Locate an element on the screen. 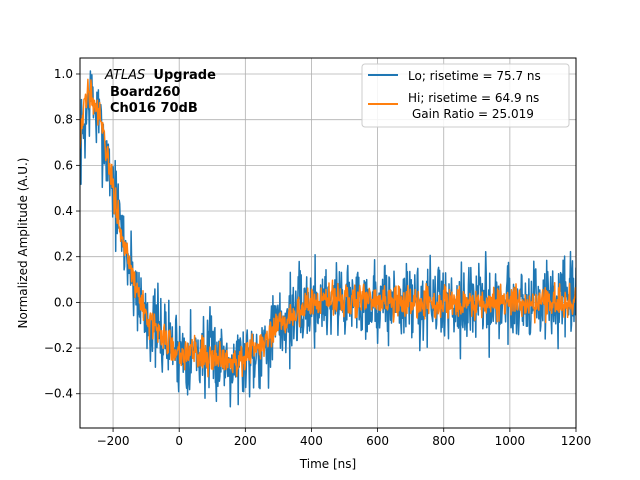 Image resolution: width=640 pixels, height=480 pixels. x-tick-label: −200 is located at coordinates (113, 441).